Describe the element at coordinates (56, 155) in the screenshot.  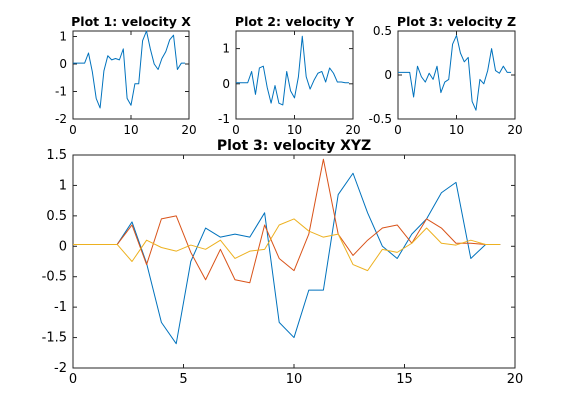
I see `y-tick-label-1-5: 1.5` at that location.